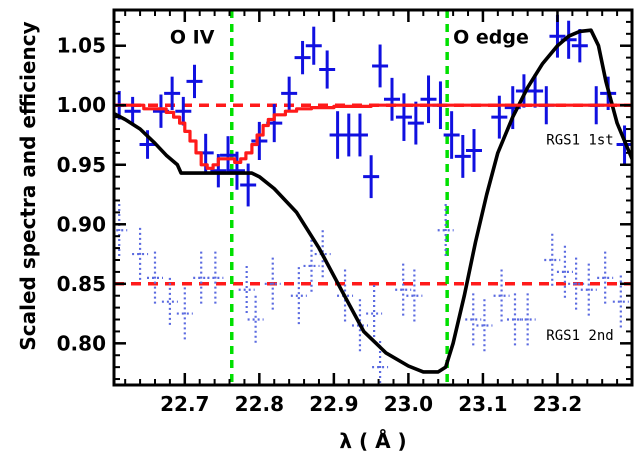 This screenshot has width=638, height=457. Describe the element at coordinates (372, 441) in the screenshot. I see `x-axis-title: λ ( Å )` at that location.